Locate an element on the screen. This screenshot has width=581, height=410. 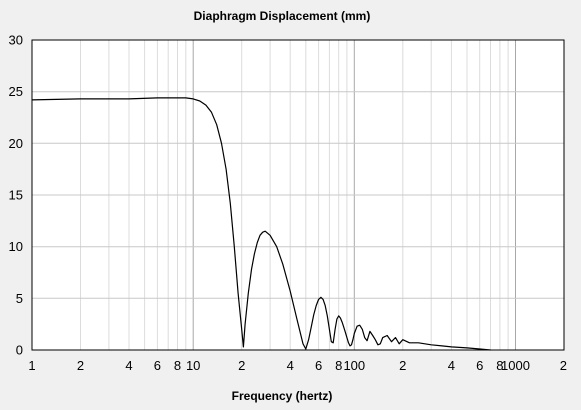
y-tick-labels: 0 5 10 15 20 25 30 is located at coordinates (16, 195).